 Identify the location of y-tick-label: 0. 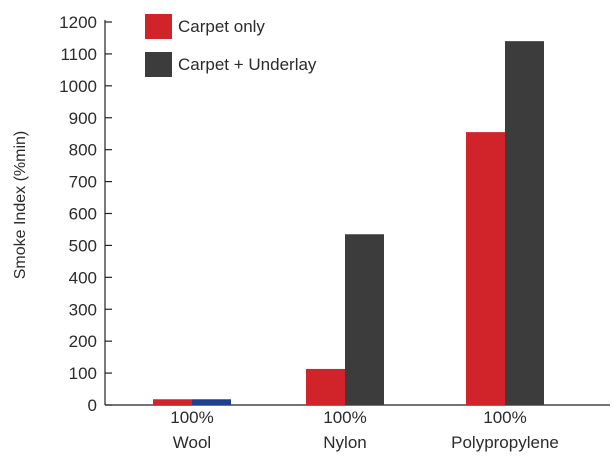
(92, 405).